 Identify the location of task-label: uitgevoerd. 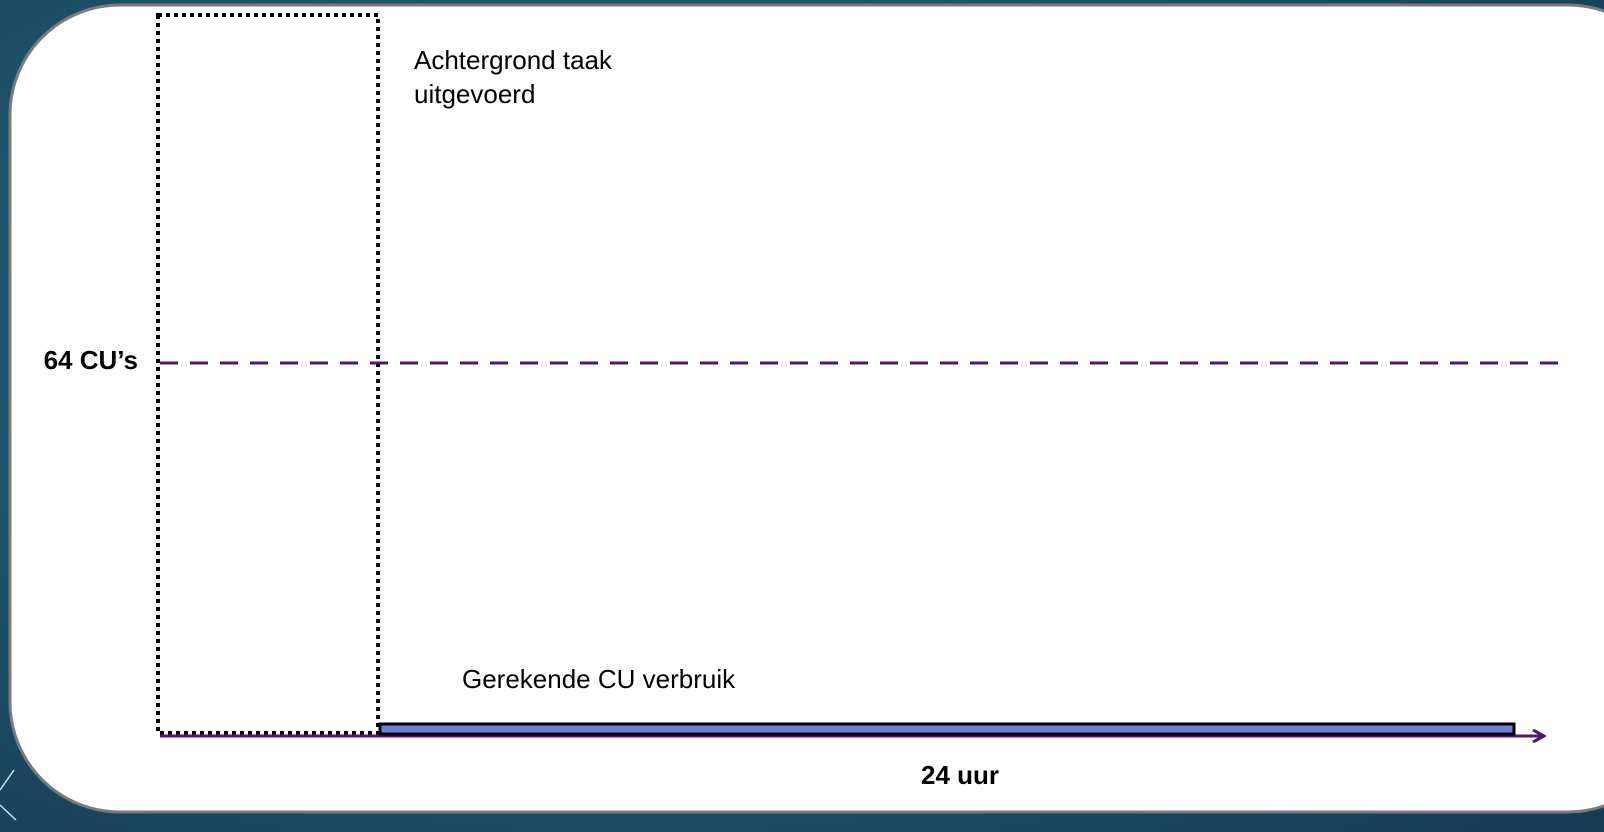
(474, 94).